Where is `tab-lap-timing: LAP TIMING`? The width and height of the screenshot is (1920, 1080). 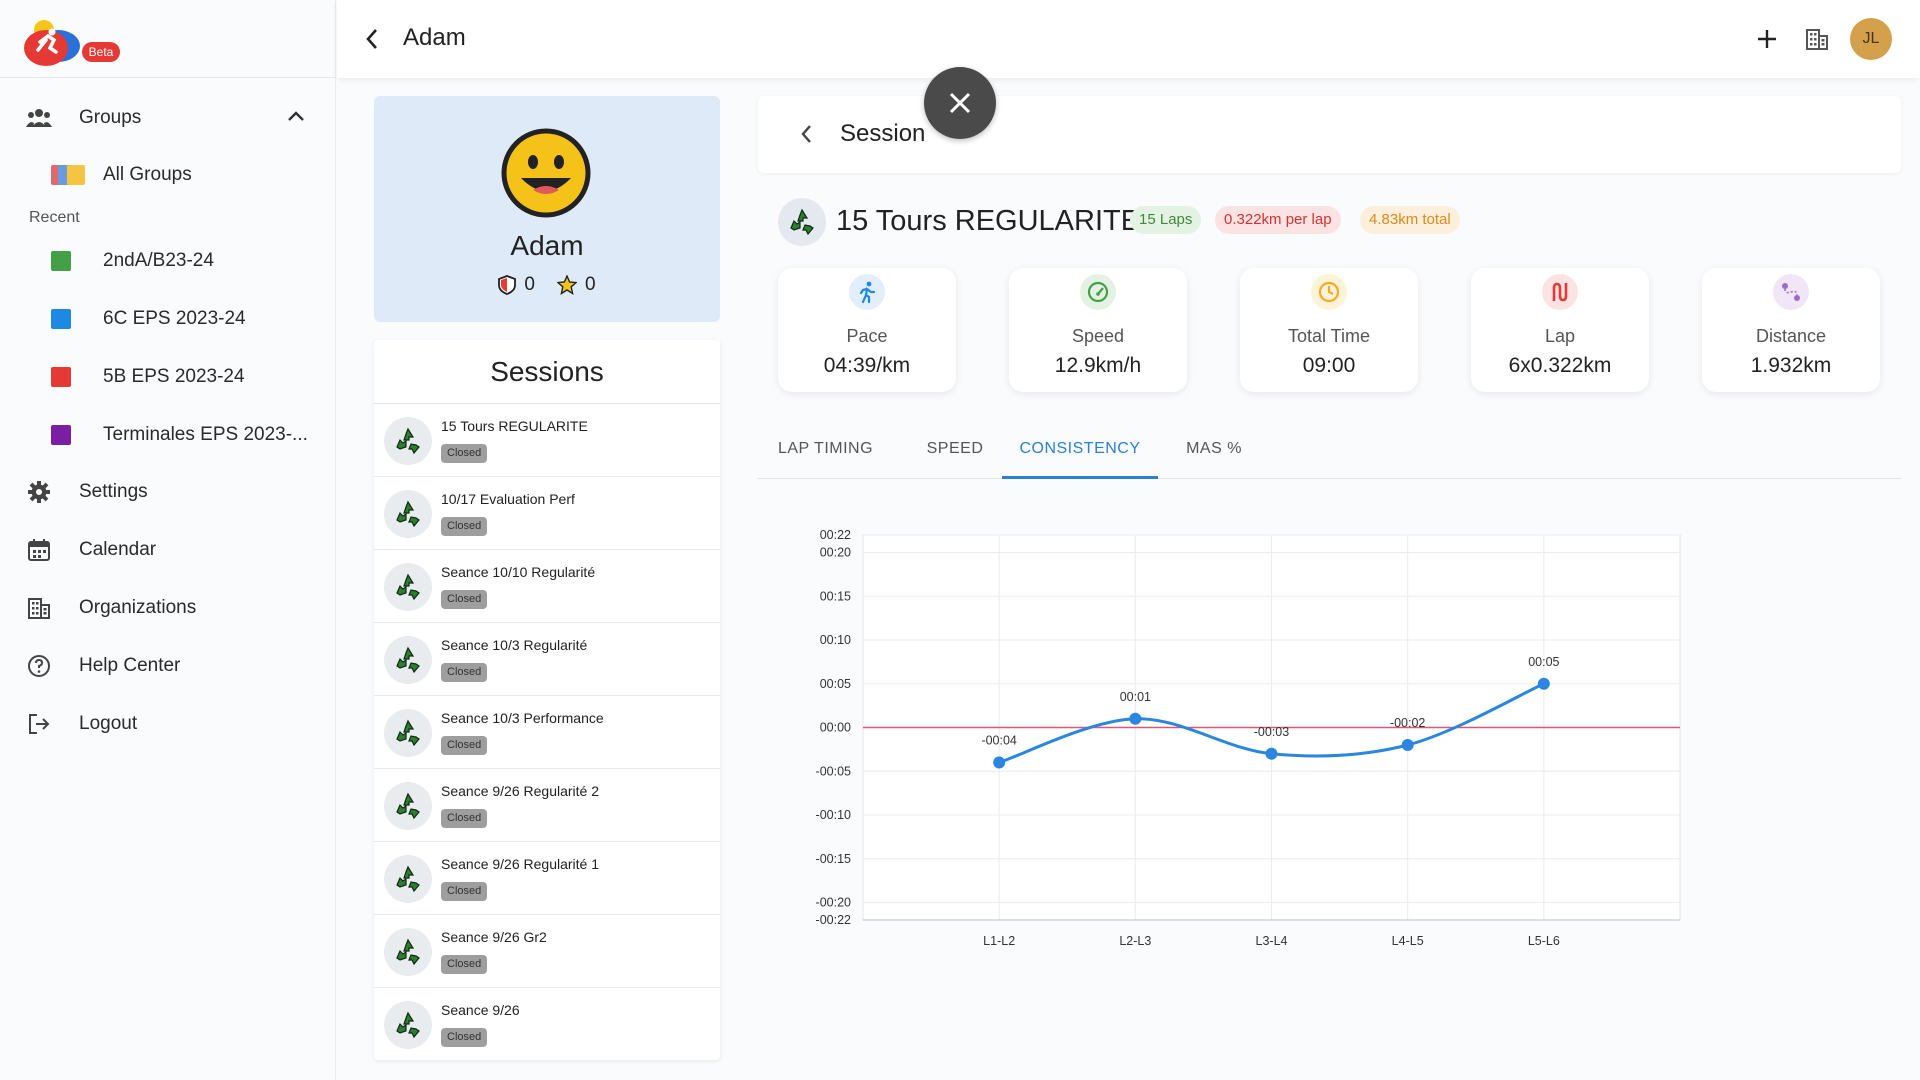
tab-lap-timing: LAP TIMING is located at coordinates (825, 448).